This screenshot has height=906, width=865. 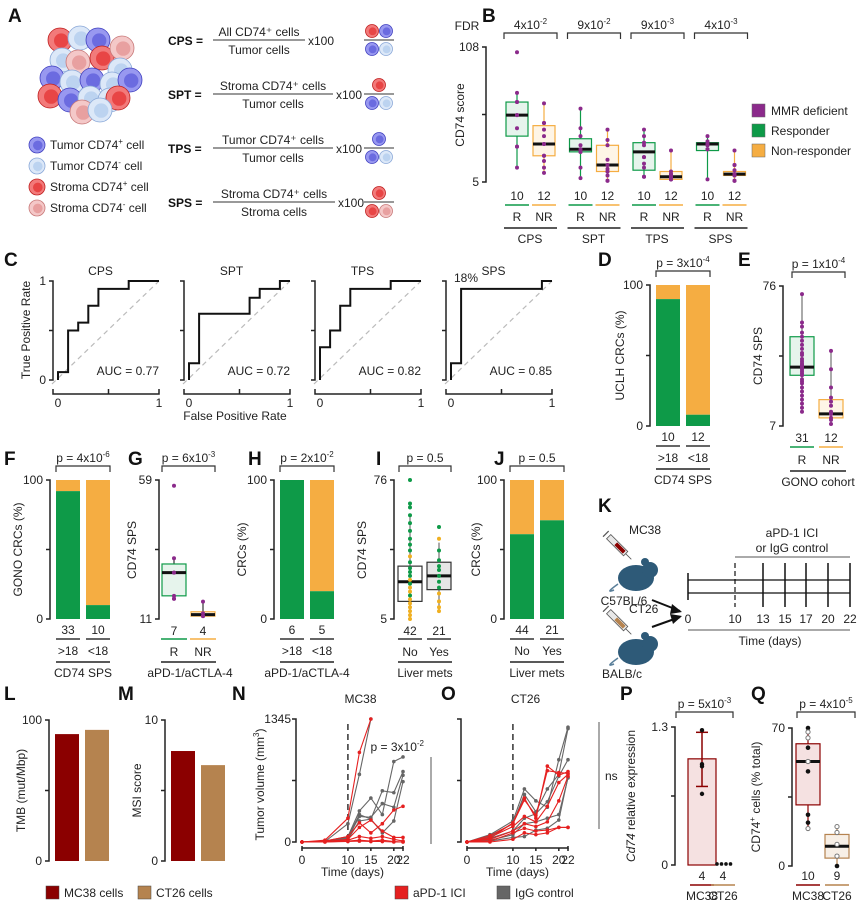 I want to click on legend-cell-stroma-pos-icon, so click(x=37, y=187).